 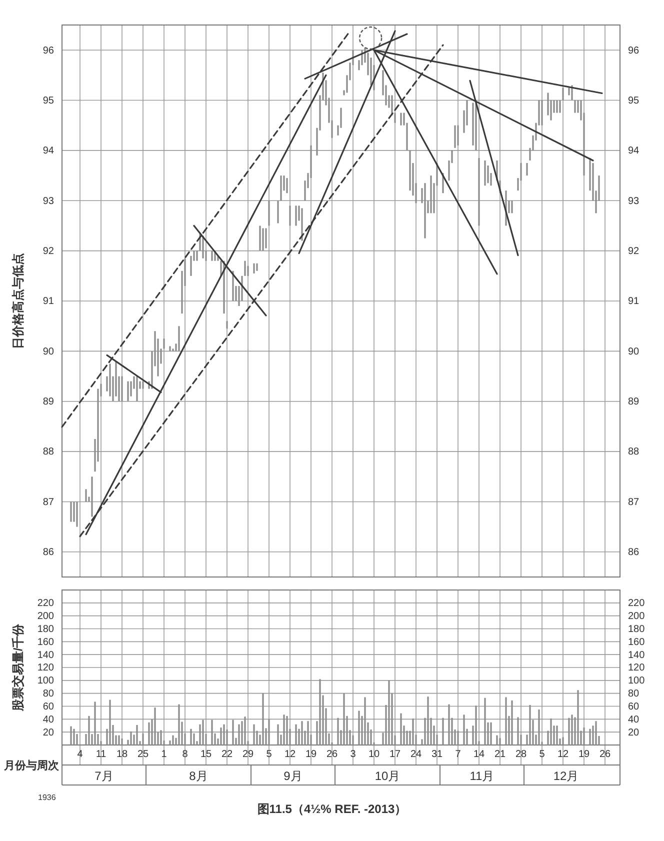 I want to click on text: 11月, so click(x=482, y=776).